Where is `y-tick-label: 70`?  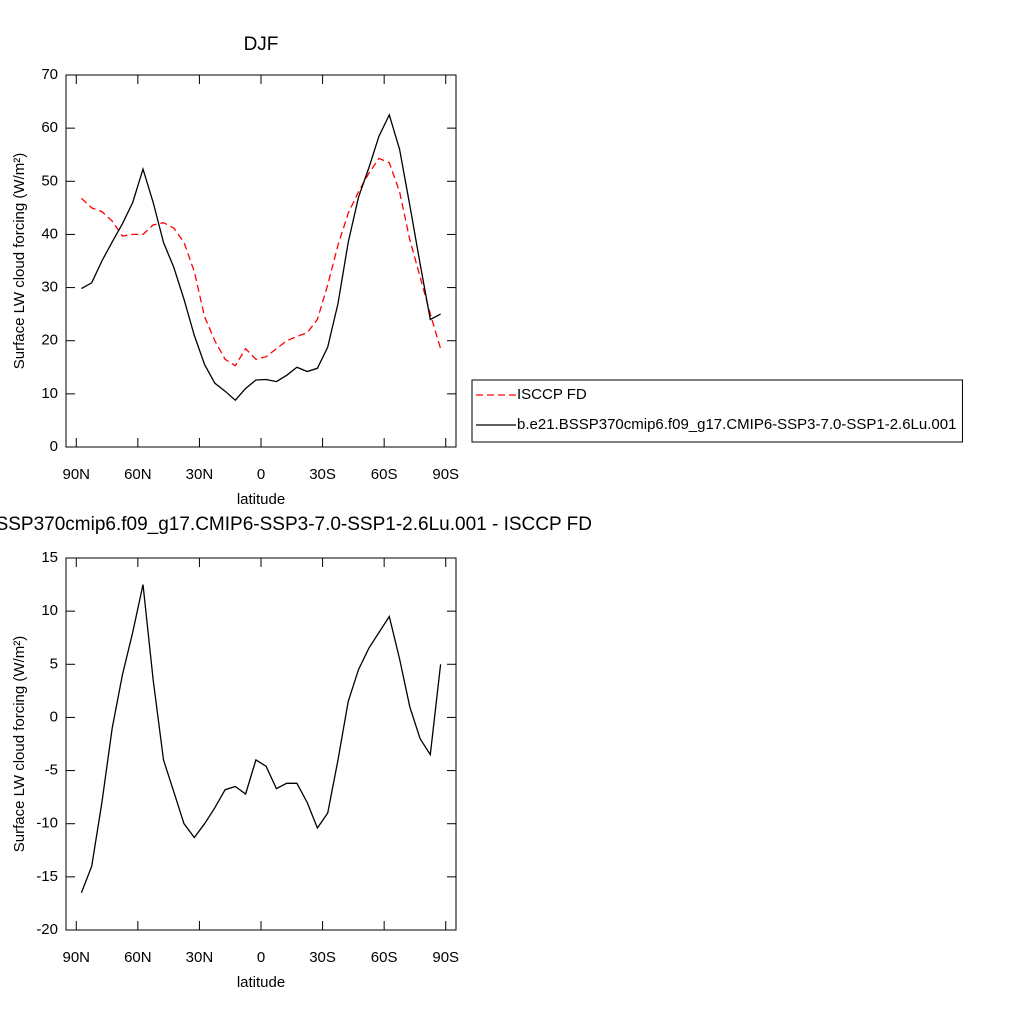 y-tick-label: 70 is located at coordinates (49, 74).